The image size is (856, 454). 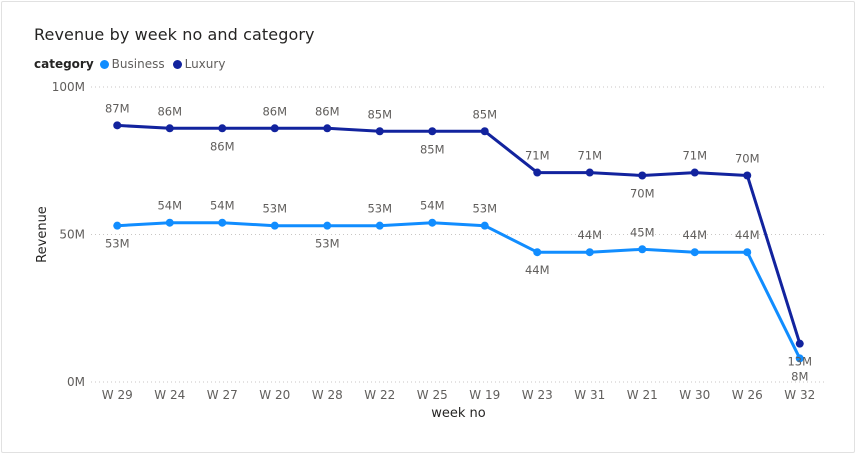 I want to click on data-label-luxury: 13M, so click(x=799, y=362).